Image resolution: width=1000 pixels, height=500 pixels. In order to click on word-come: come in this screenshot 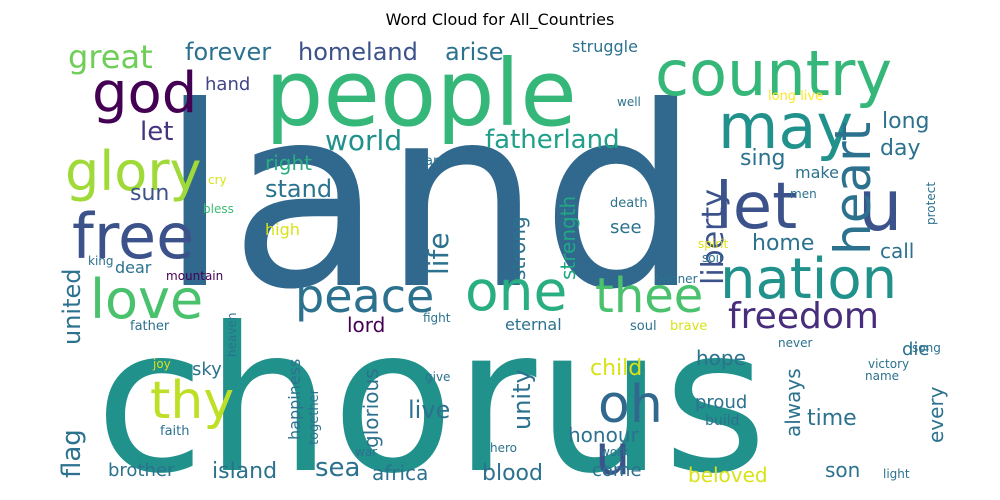, I will do `click(617, 470)`.